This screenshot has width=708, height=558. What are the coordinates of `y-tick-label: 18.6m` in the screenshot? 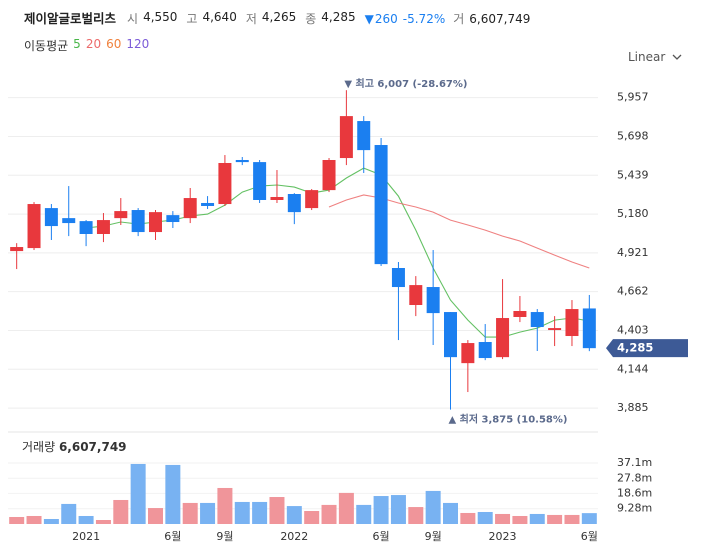 It's located at (634, 492).